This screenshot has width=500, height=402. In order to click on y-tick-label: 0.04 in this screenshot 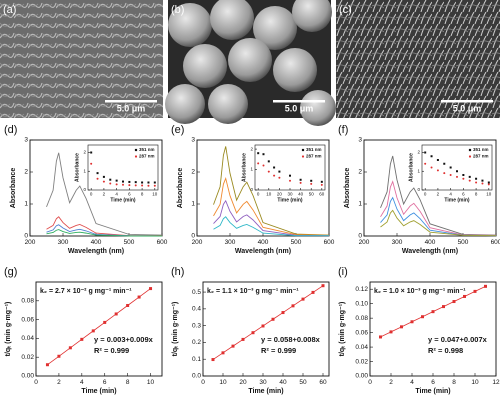, I will do `click(361, 347)`.